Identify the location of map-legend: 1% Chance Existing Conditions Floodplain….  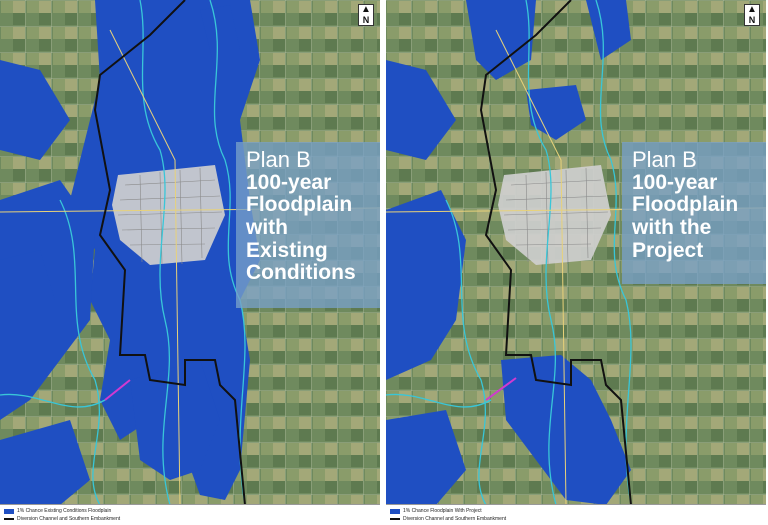
(190, 514).